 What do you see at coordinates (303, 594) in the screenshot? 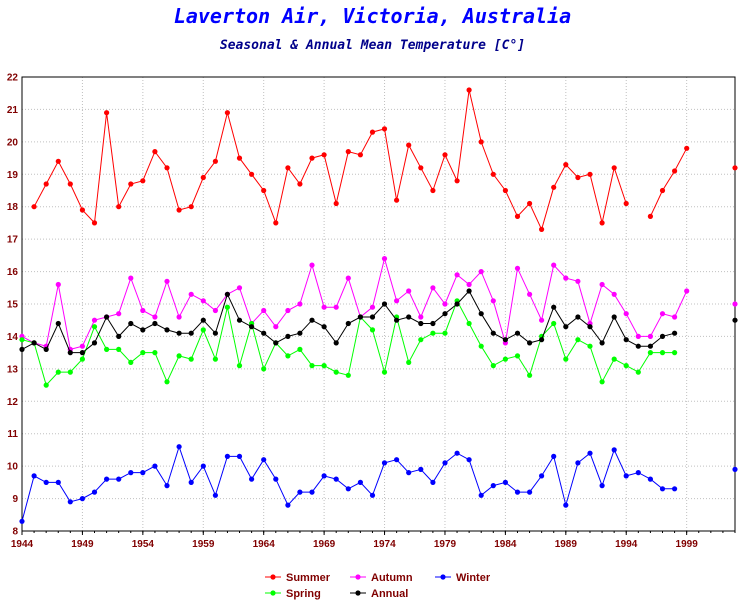
I see `legend-label: Spring` at bounding box center [303, 594].